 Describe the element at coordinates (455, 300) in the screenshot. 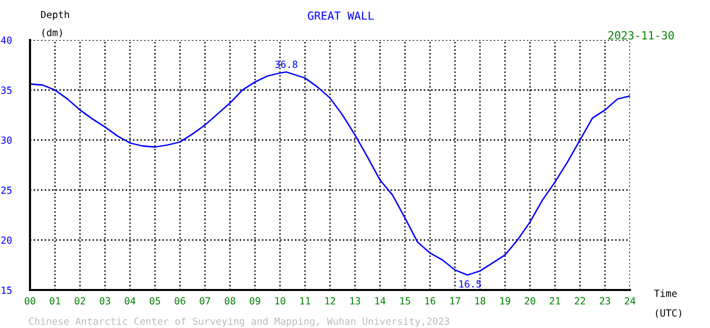

I see `x-tick-label: 17` at that location.